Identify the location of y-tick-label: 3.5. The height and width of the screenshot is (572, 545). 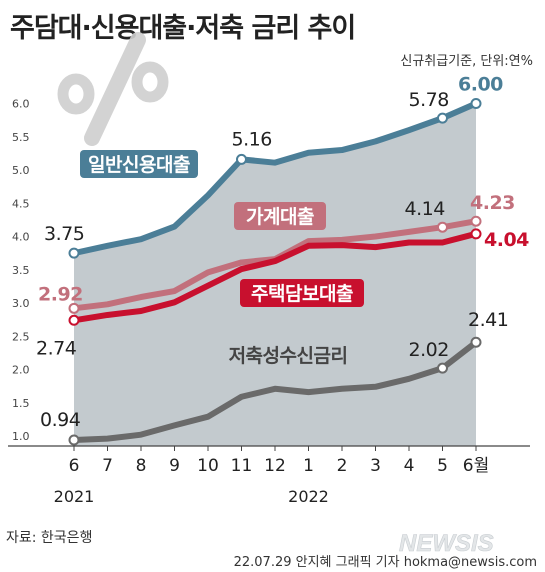
(21, 270).